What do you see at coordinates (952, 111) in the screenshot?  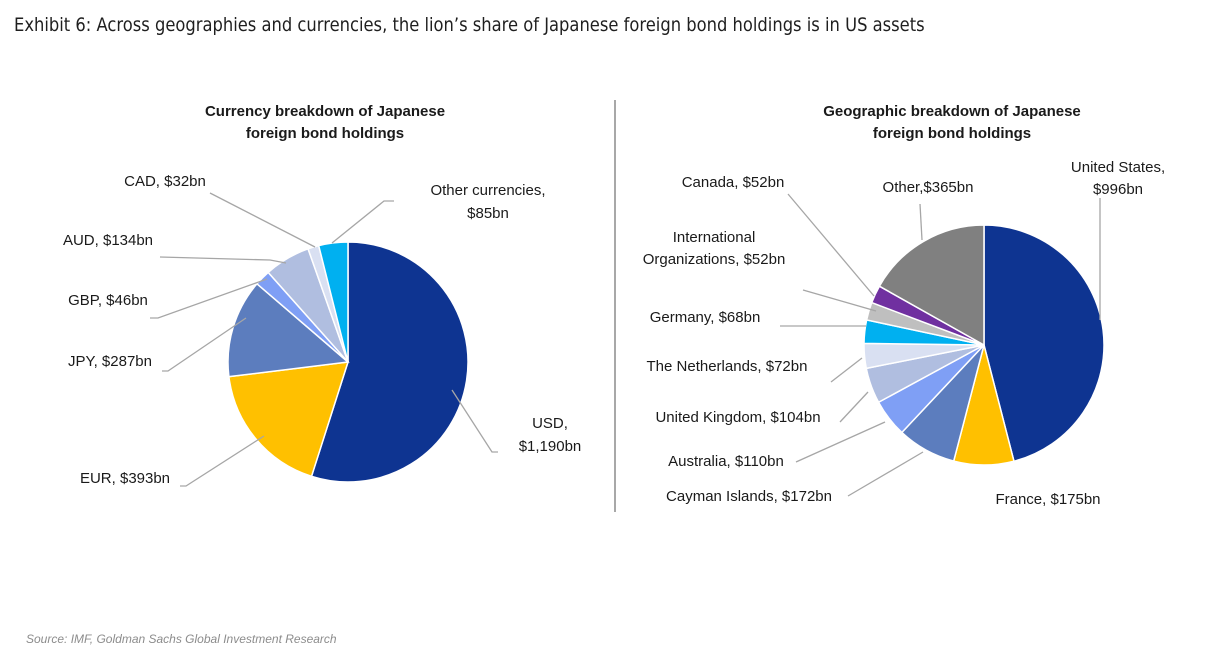 I see `chart-title-line: Geographic breakdown of Japanese` at bounding box center [952, 111].